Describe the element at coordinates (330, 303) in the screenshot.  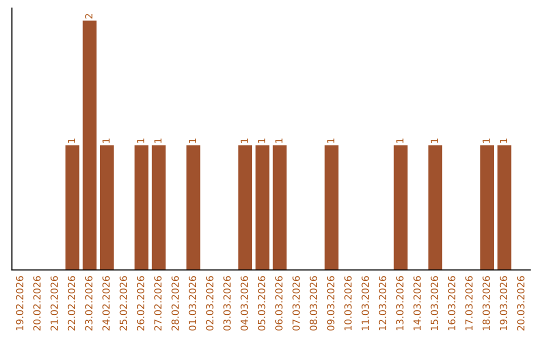
I see `x-tick-label: 09.03.2026` at that location.